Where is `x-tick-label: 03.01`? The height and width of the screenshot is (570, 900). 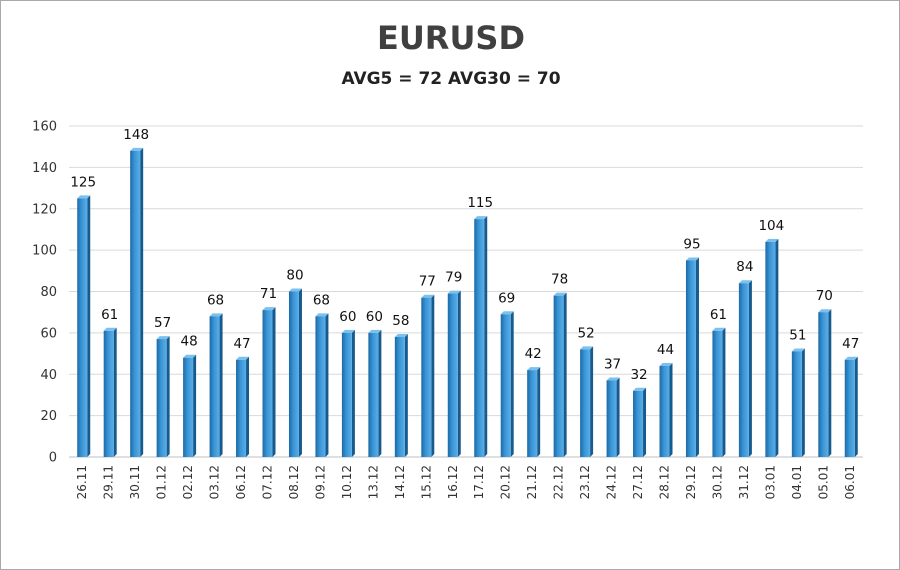 x-tick-label: 03.01 is located at coordinates (770, 482).